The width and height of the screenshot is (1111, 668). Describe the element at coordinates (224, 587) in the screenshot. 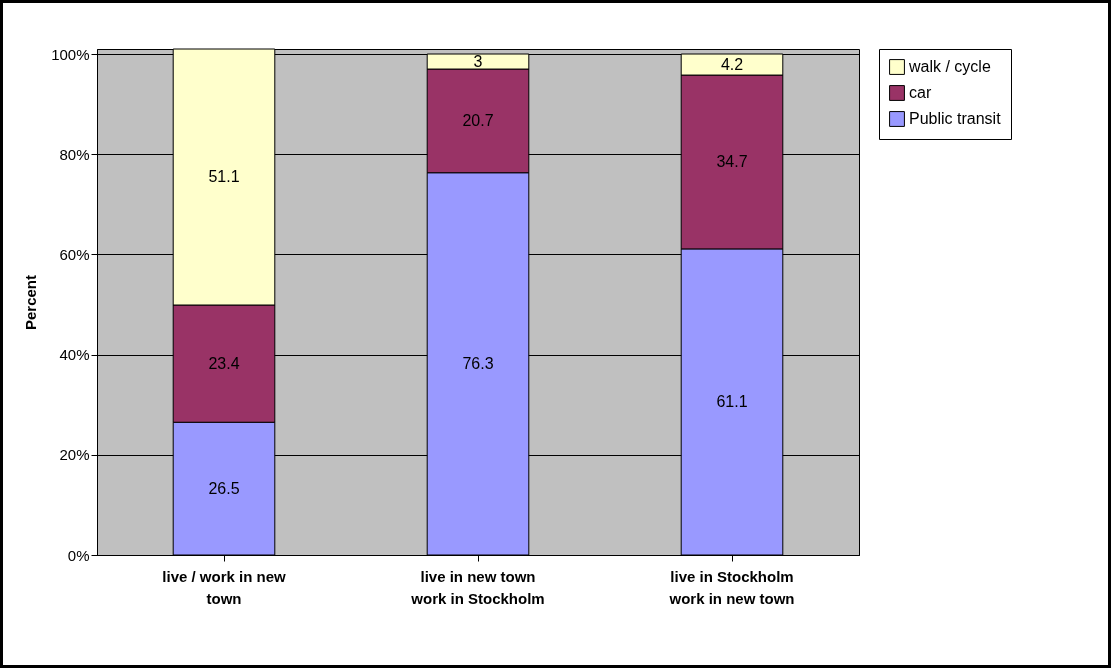

I see `x-tick-label: live / work in new town` at that location.